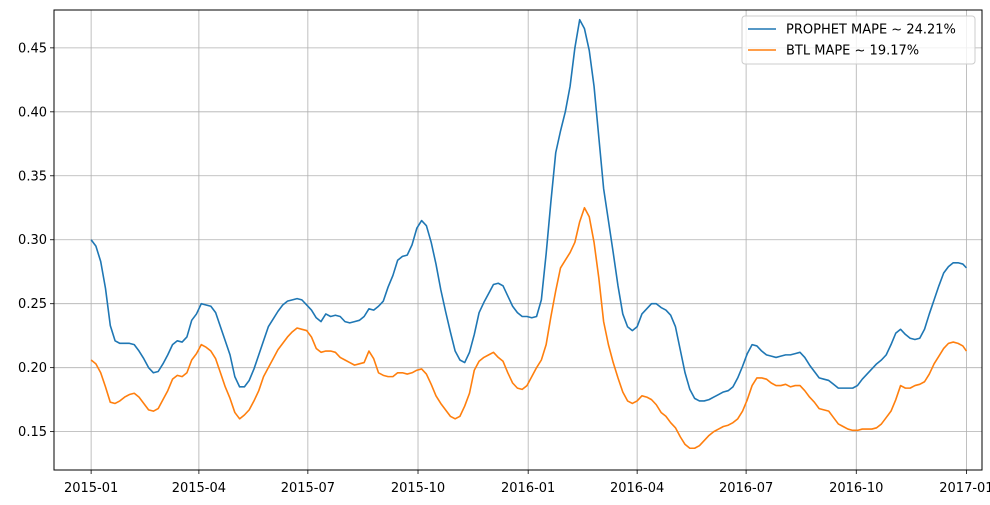 This screenshot has width=990, height=505. I want to click on legend-box, so click(858, 40).